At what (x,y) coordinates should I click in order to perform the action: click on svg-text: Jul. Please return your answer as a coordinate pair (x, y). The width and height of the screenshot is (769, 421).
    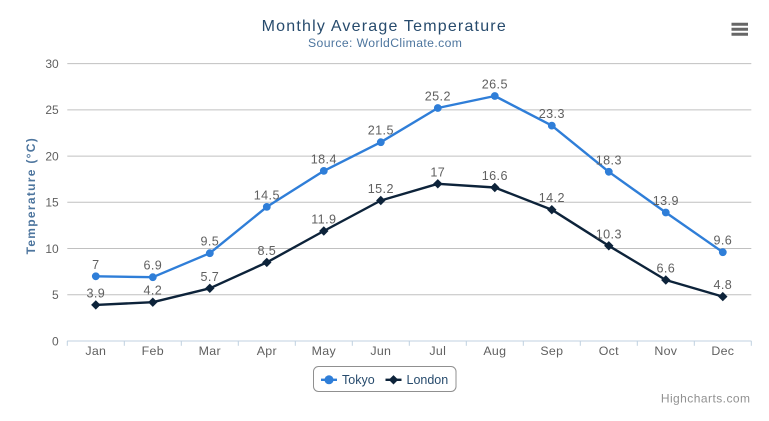
    Looking at the image, I should click on (437, 351).